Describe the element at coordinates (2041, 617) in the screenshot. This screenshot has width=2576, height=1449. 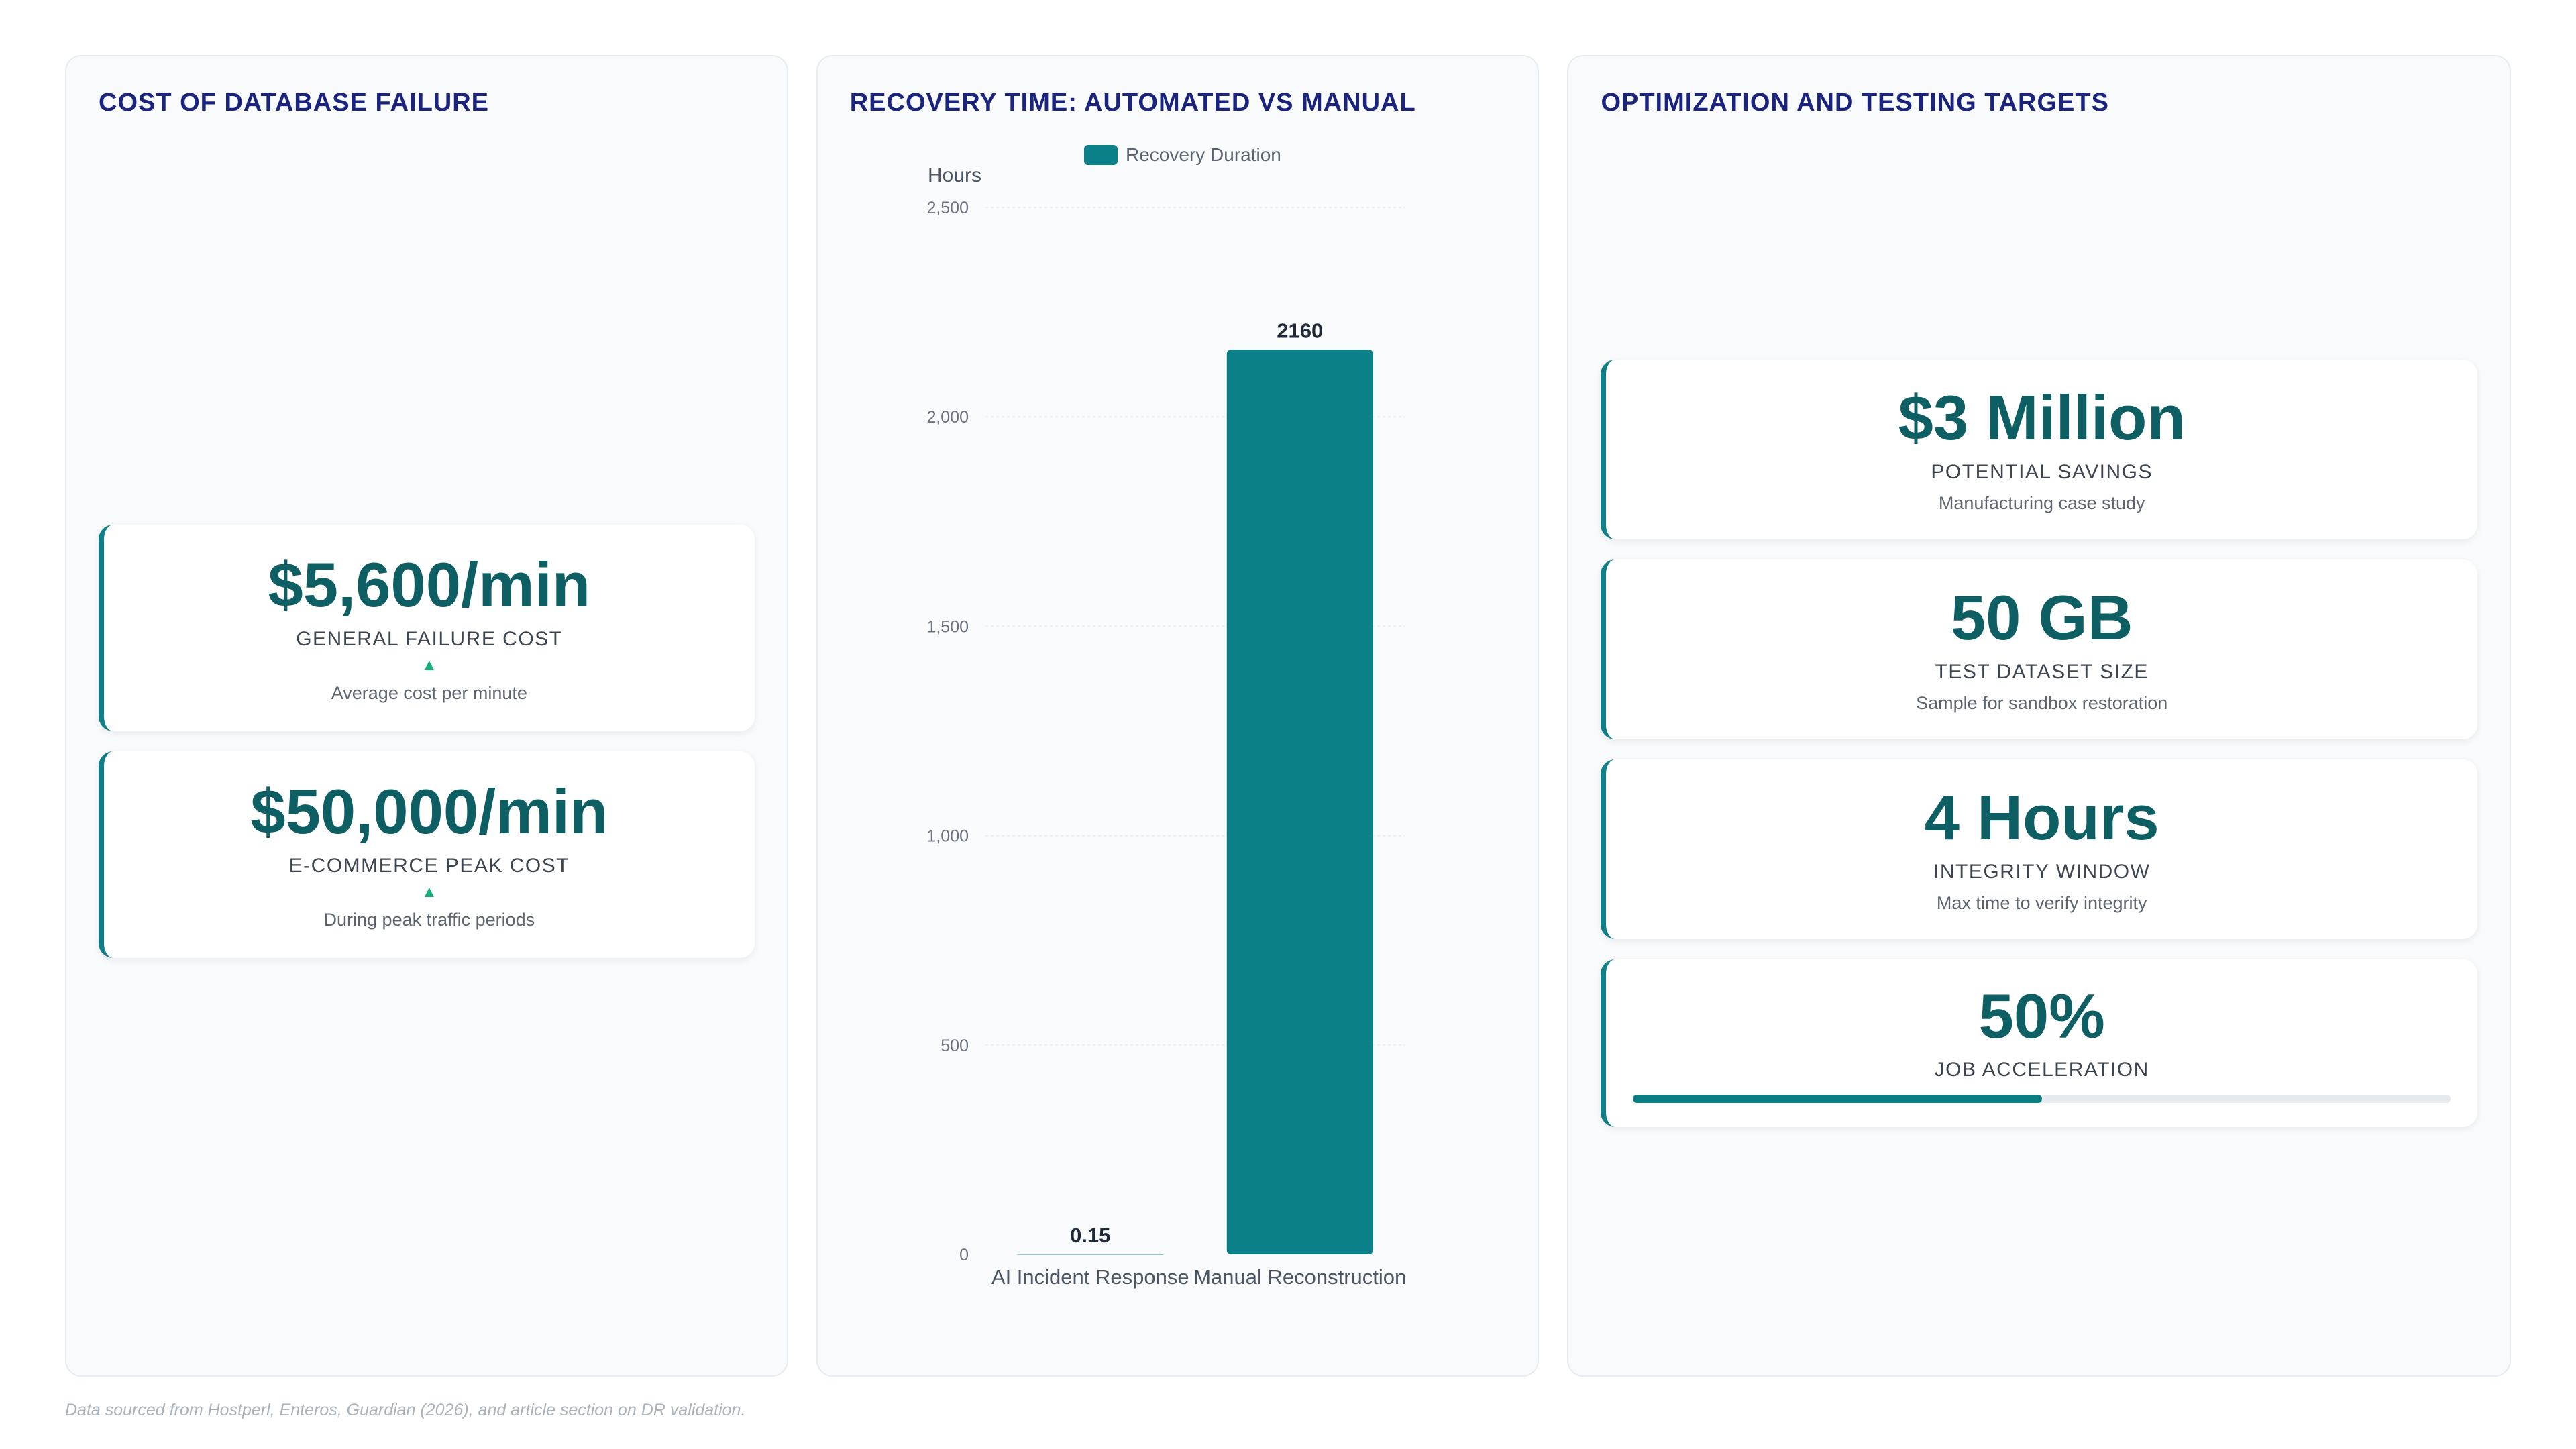
I see `kpi-value: 50 GB` at that location.